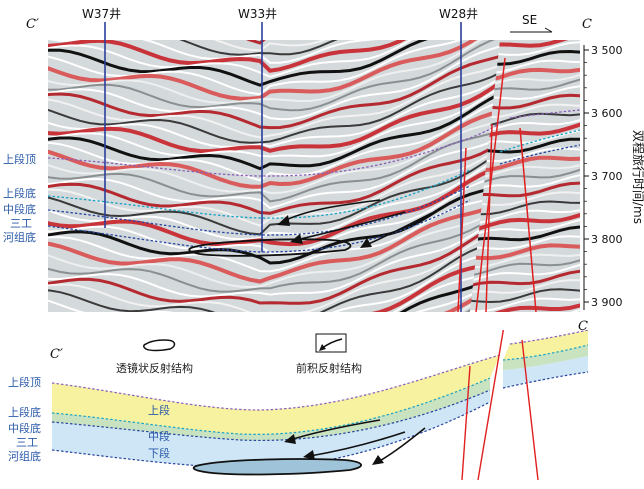 Image resolution: width=644 pixels, height=489 pixels. What do you see at coordinates (458, 14) in the screenshot?
I see `well-label-w28: W28井` at bounding box center [458, 14].